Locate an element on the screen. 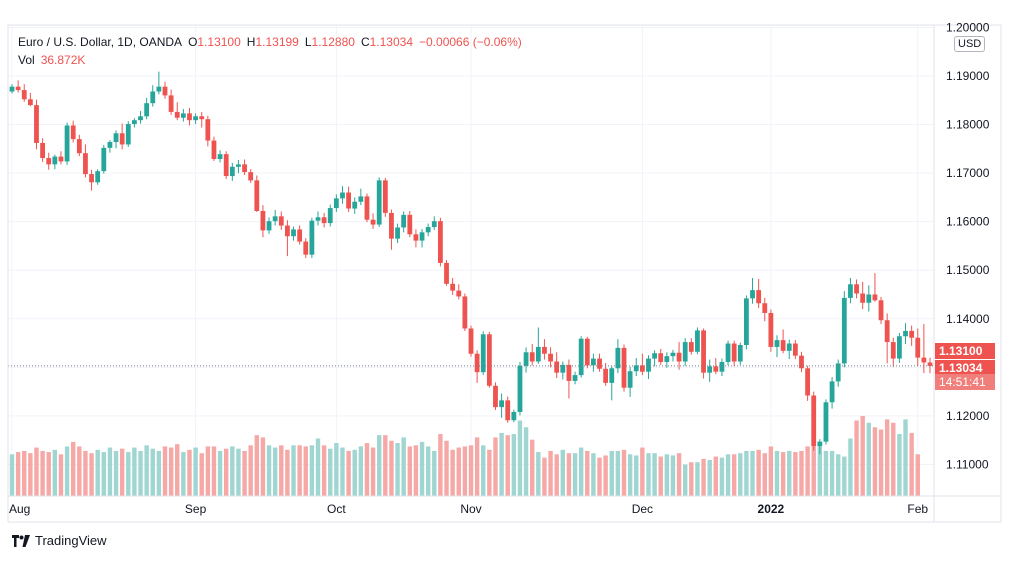 This screenshot has width=1012, height=563. brand-name: TradingView is located at coordinates (71, 540).